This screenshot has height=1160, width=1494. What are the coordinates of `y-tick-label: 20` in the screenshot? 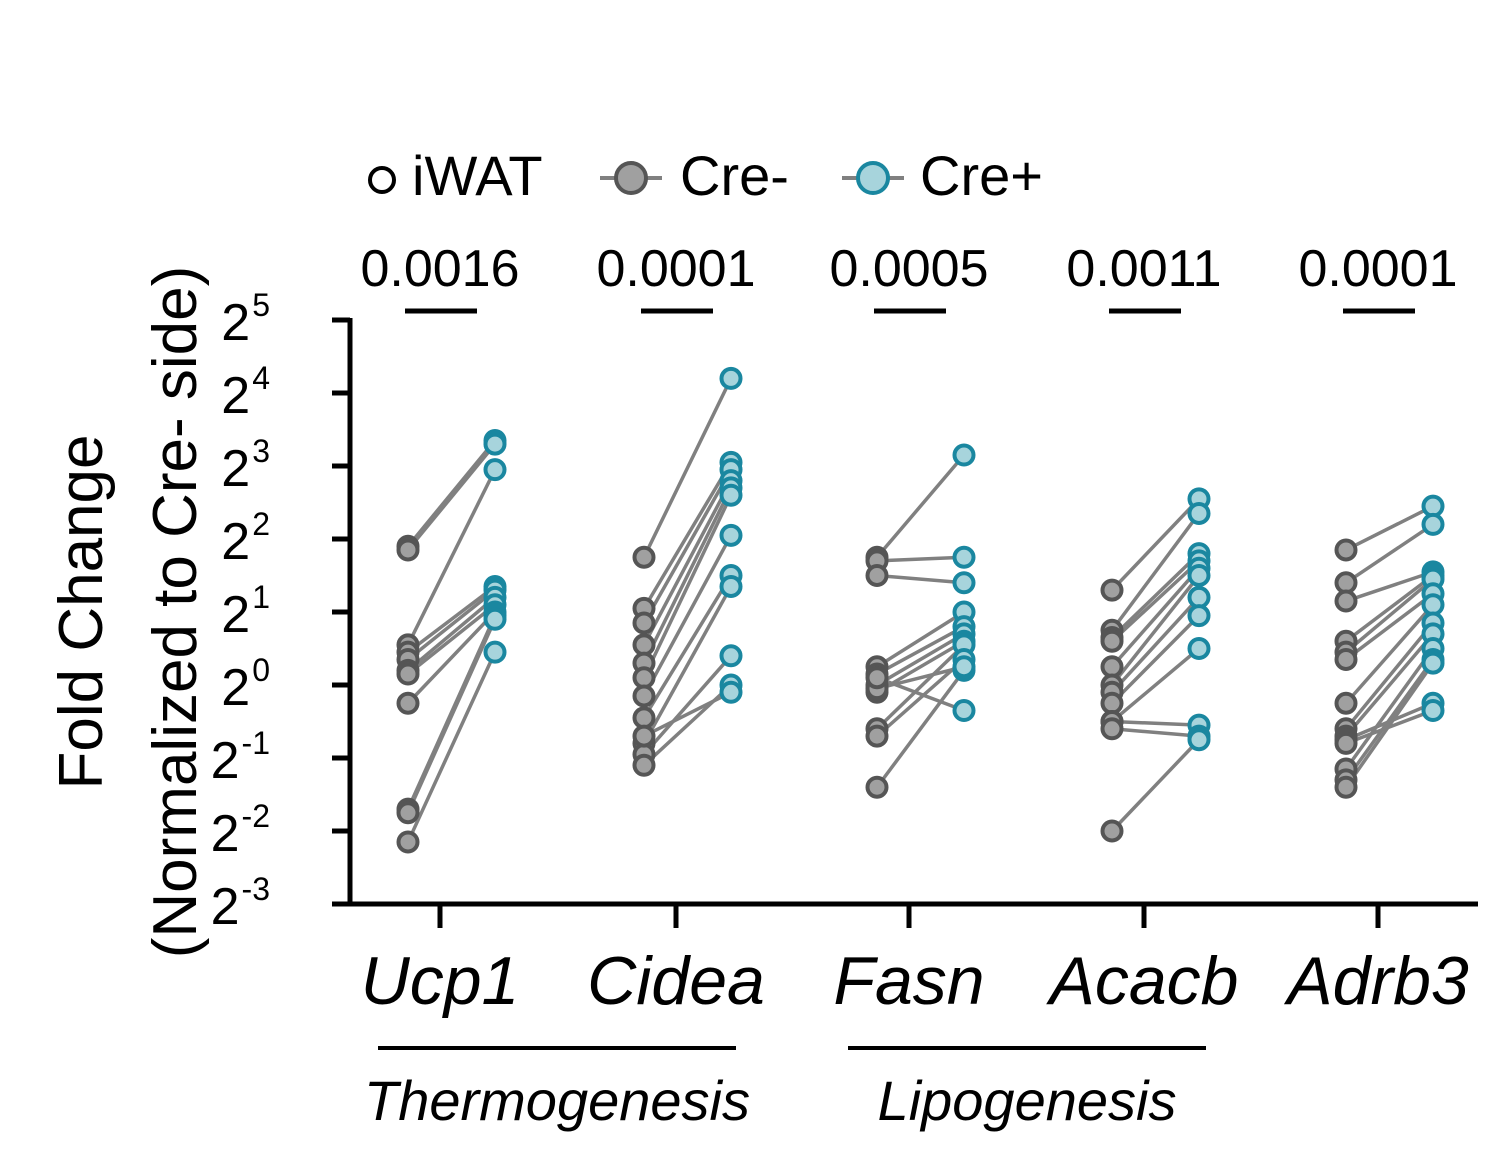 It's located at (245, 684).